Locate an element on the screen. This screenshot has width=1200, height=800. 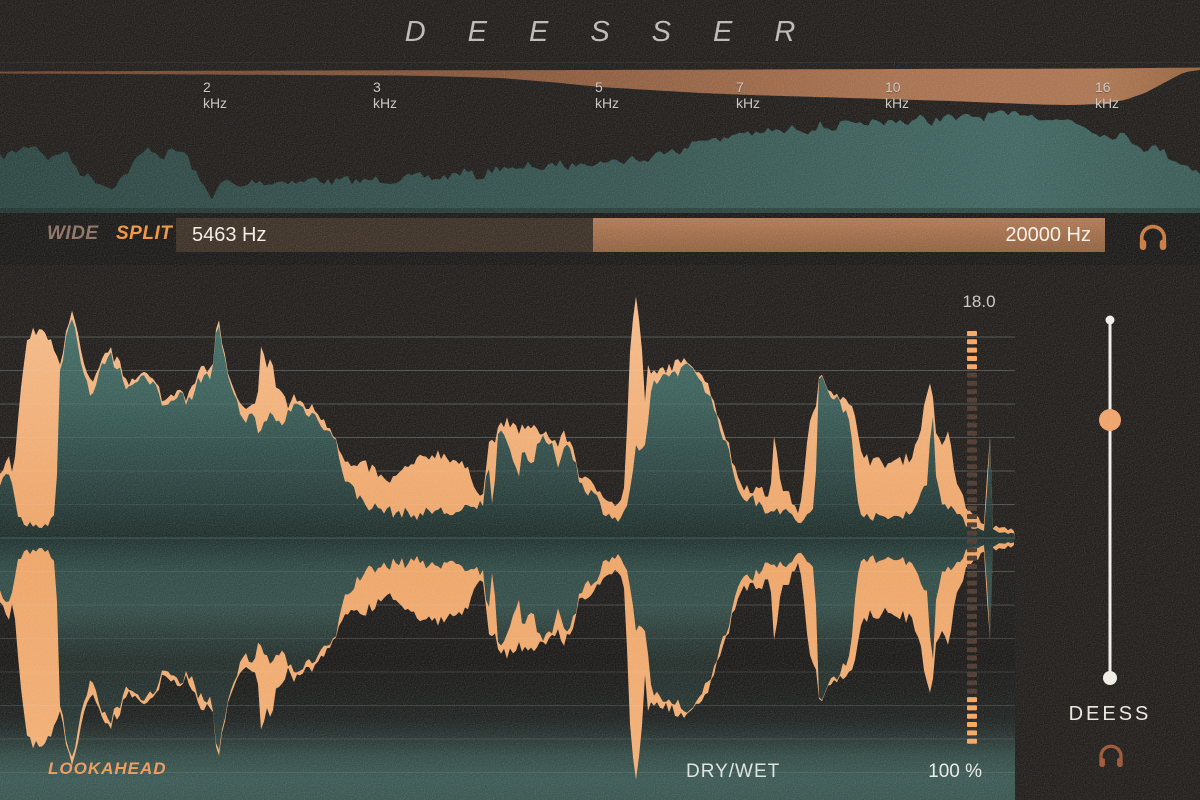
slider-handle is located at coordinates (1110, 420).